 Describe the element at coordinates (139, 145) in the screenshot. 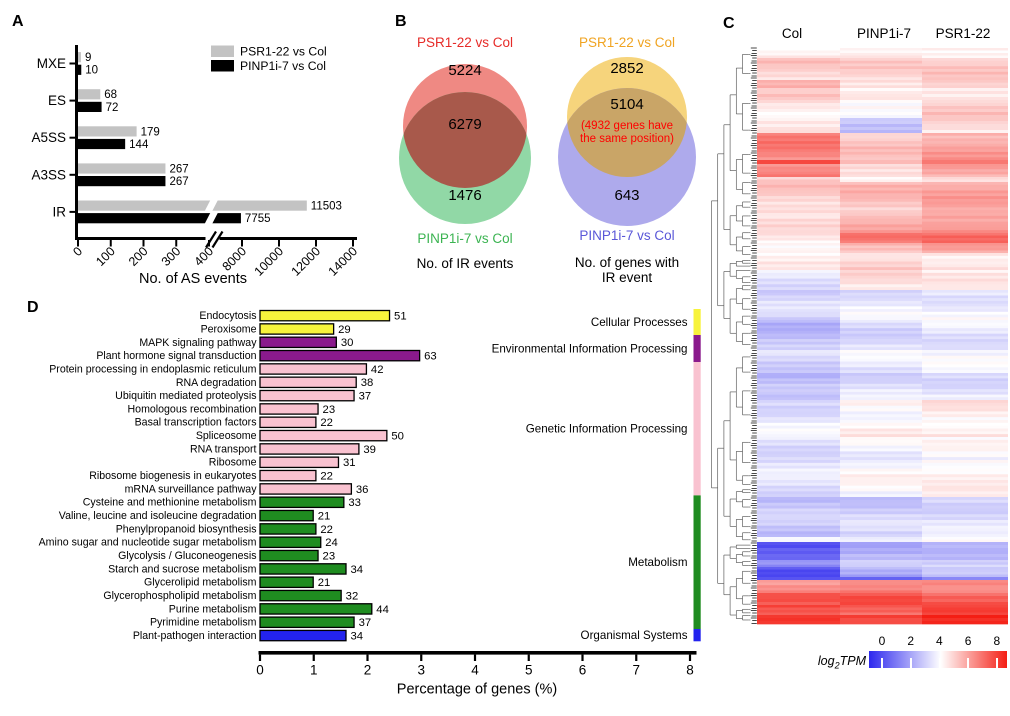

I see `as-bar-value: 144` at that location.